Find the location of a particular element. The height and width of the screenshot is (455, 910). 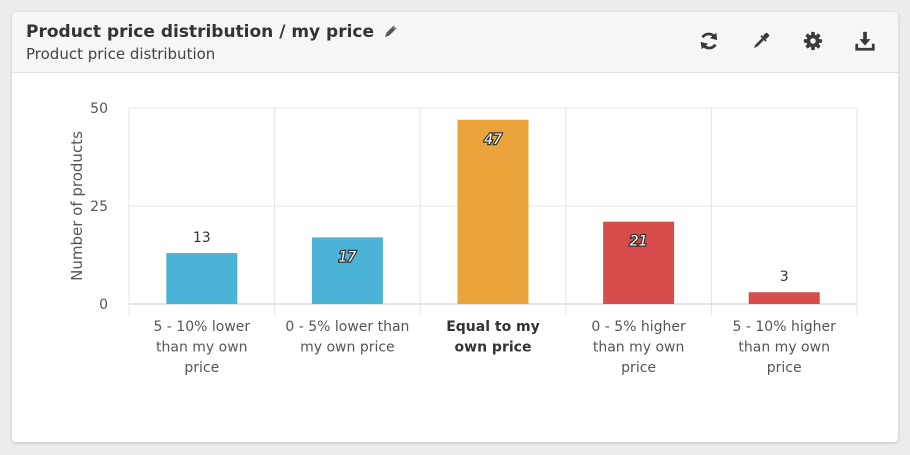

widget-title: Product price distribution / my price is located at coordinates (200, 32).